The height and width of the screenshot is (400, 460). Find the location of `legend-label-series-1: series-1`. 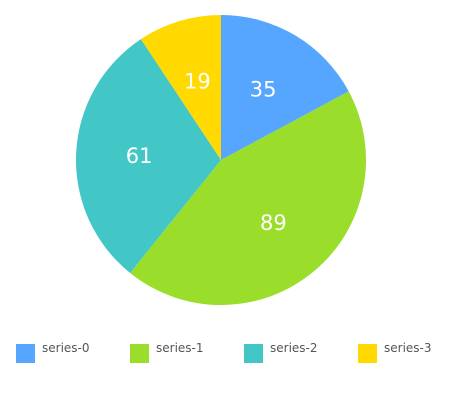

legend-label-series-1: series-1 is located at coordinates (180, 348).